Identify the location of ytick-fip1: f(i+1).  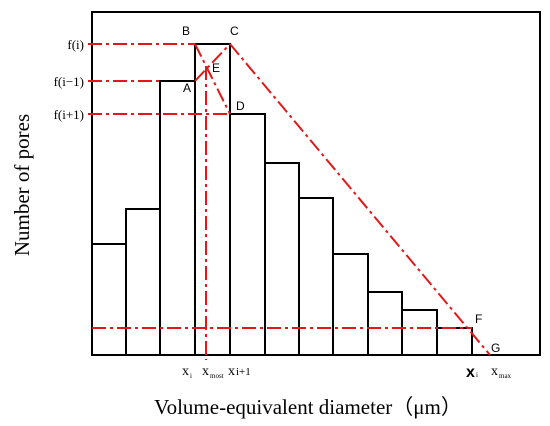
(69, 114).